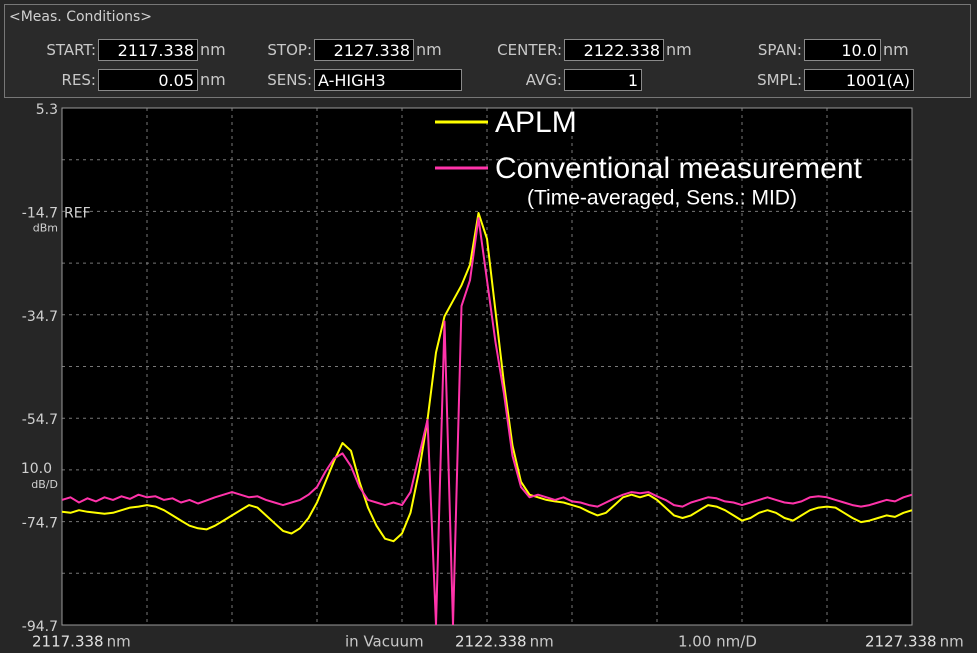 The width and height of the screenshot is (977, 653). What do you see at coordinates (40, 524) in the screenshot?
I see `y-tick-label: -74.7` at bounding box center [40, 524].